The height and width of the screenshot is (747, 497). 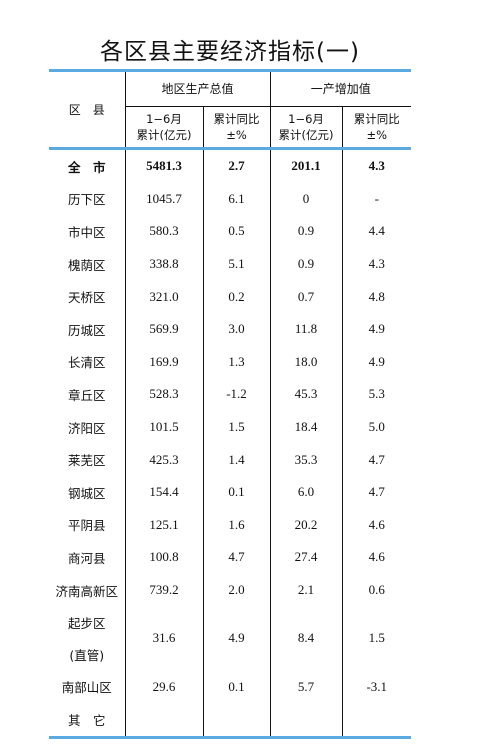 What do you see at coordinates (377, 135) in the screenshot?
I see `pri-yoy-line2: ±%` at bounding box center [377, 135].